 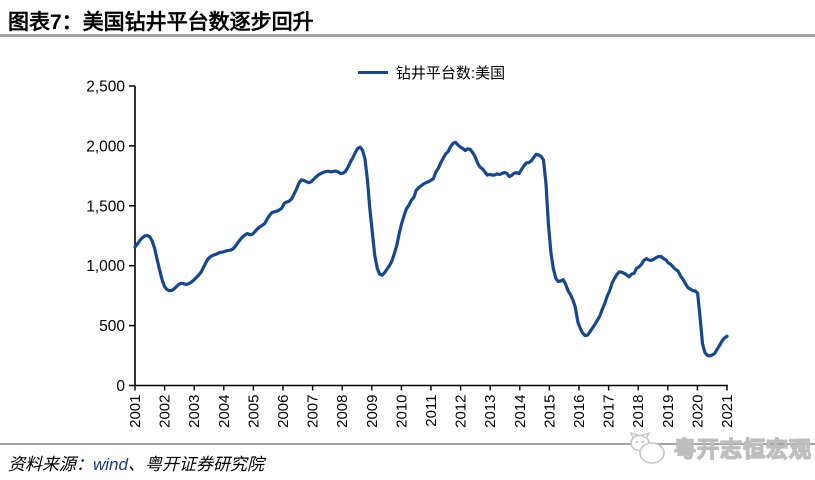 What do you see at coordinates (461, 411) in the screenshot?
I see `svg-text: 2012` at bounding box center [461, 411].